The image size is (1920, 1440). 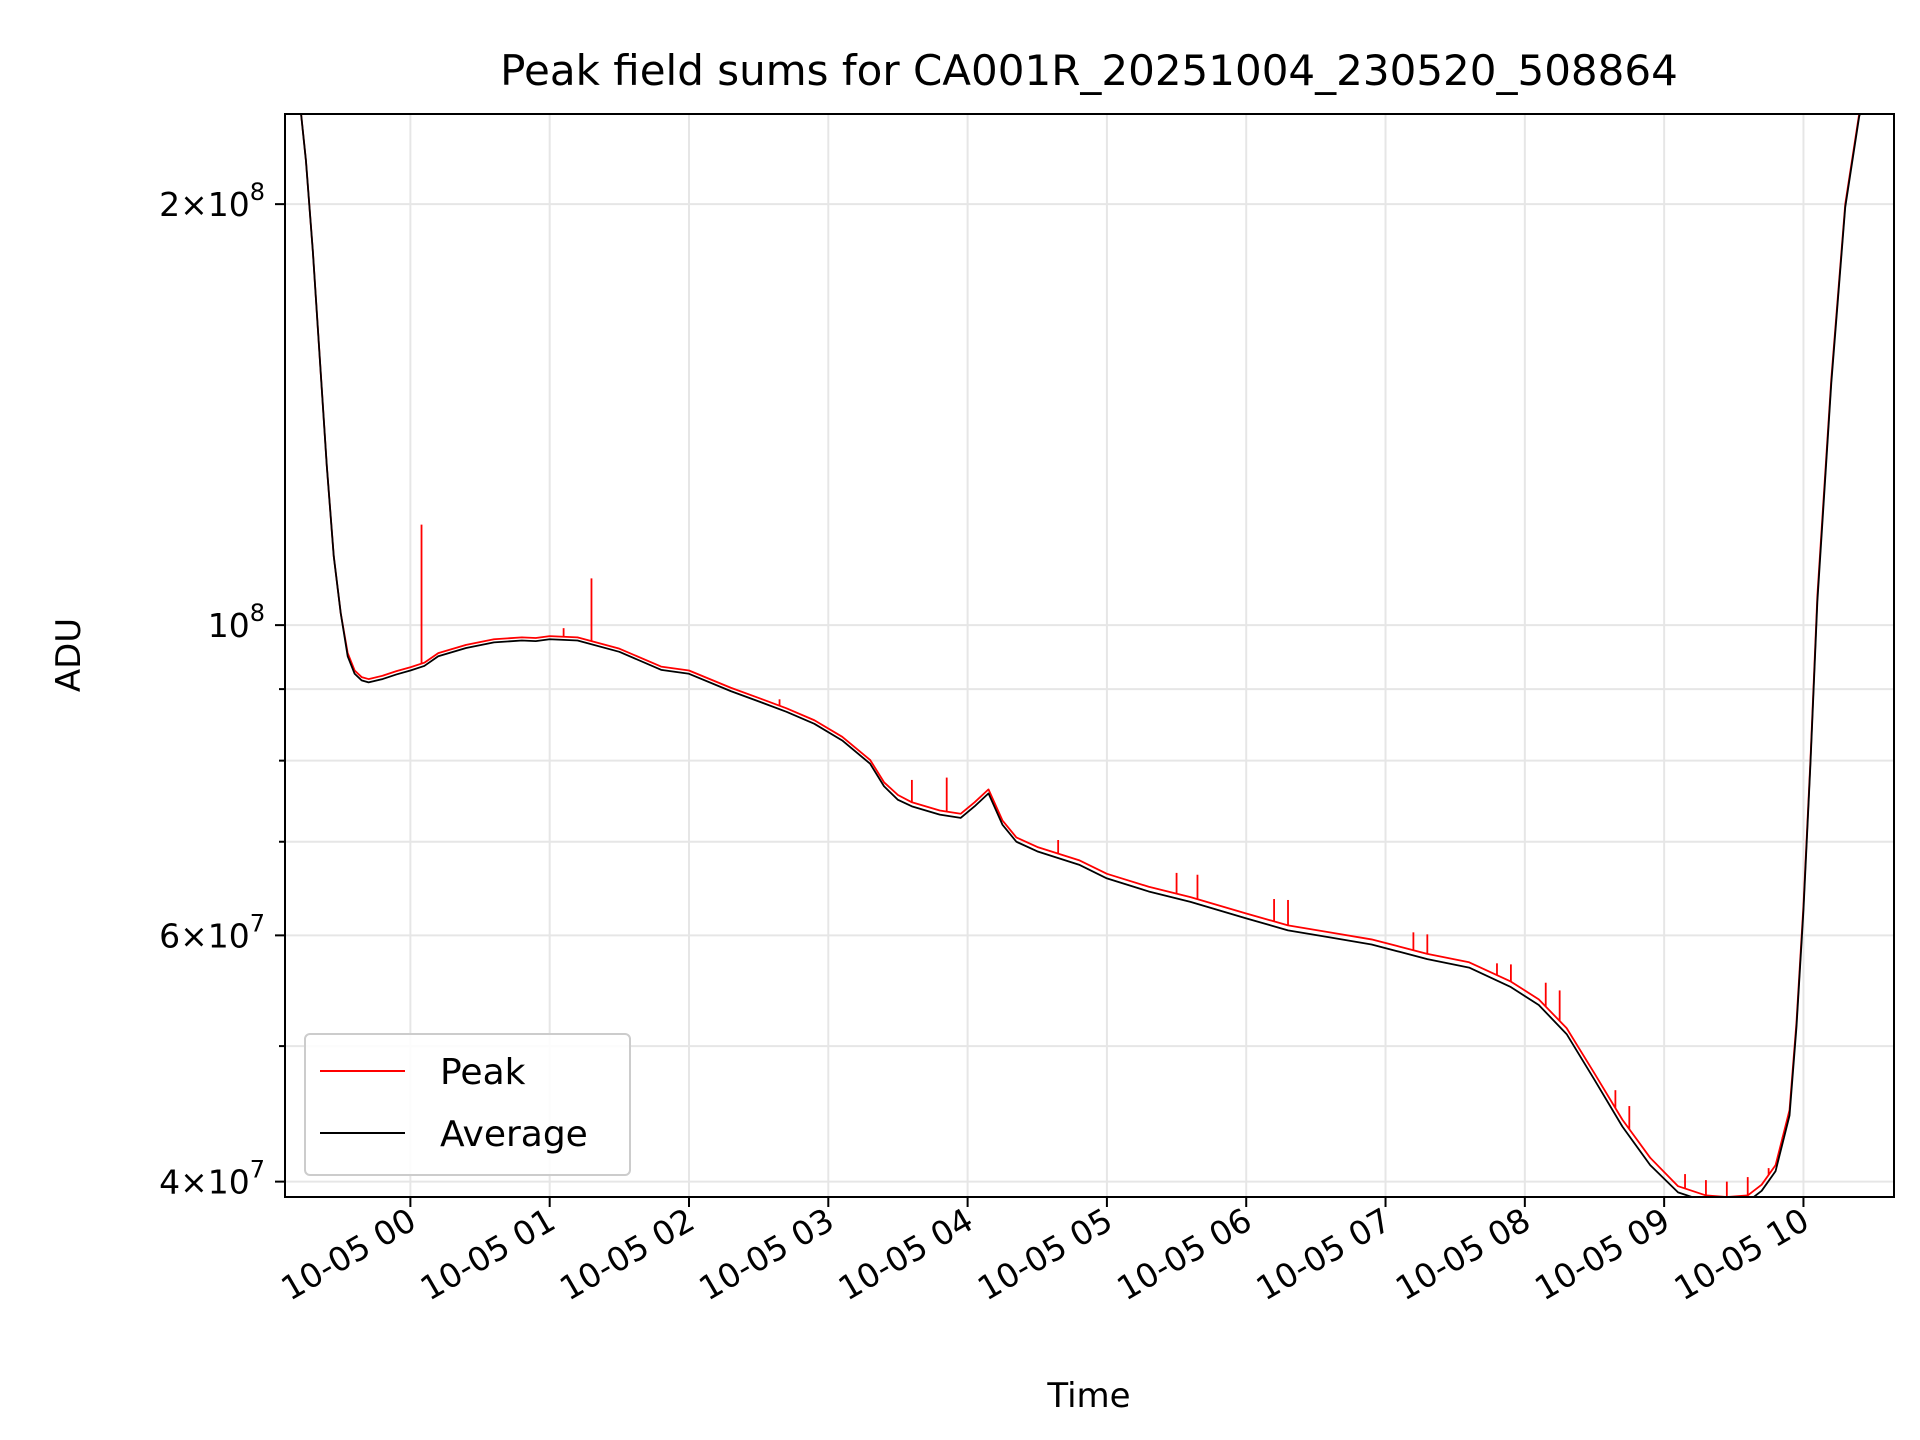 I want to click on y-tick-label: 2×10⁸, so click(x=212, y=201).